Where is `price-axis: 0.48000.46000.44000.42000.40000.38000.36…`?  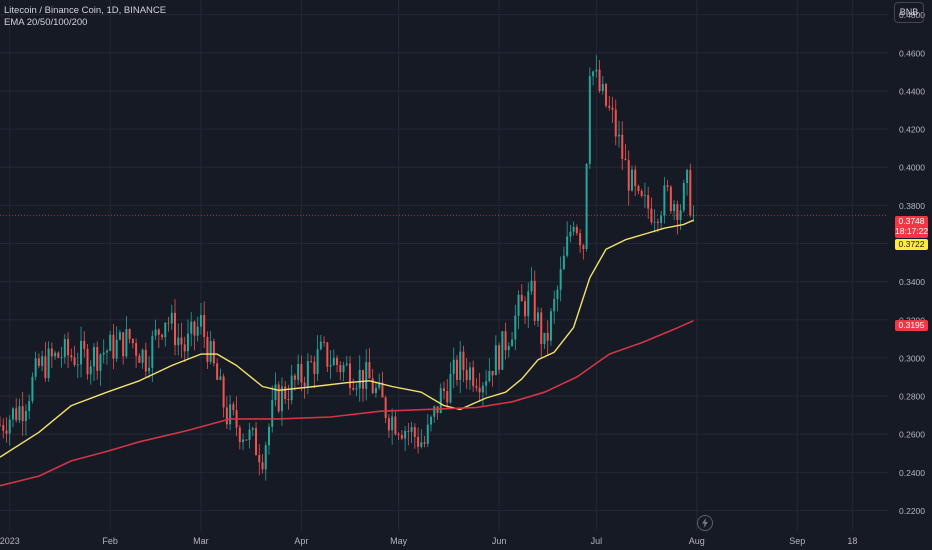 price-axis: 0.48000.46000.44000.42000.40000.38000.36… is located at coordinates (912, 263).